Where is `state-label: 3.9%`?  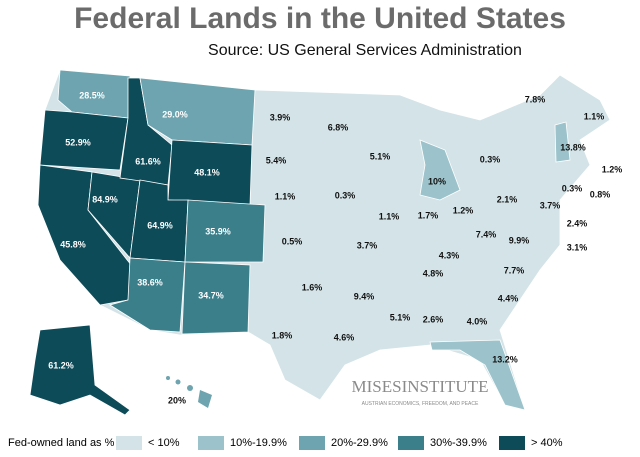
state-label: 3.9% is located at coordinates (280, 117).